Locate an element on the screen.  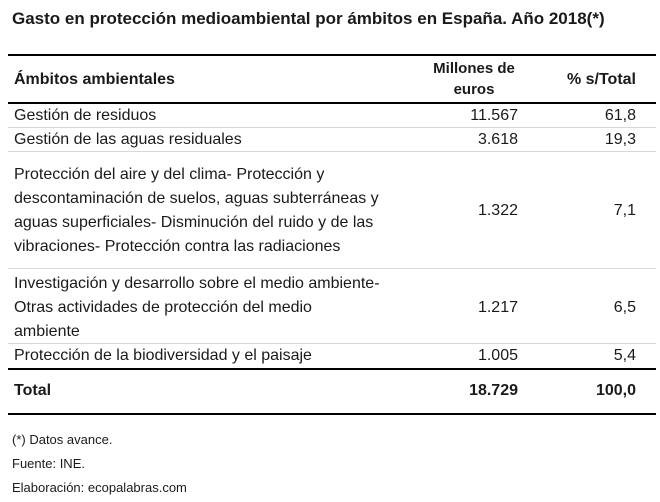
header-bottom-rule is located at coordinates (332, 103).